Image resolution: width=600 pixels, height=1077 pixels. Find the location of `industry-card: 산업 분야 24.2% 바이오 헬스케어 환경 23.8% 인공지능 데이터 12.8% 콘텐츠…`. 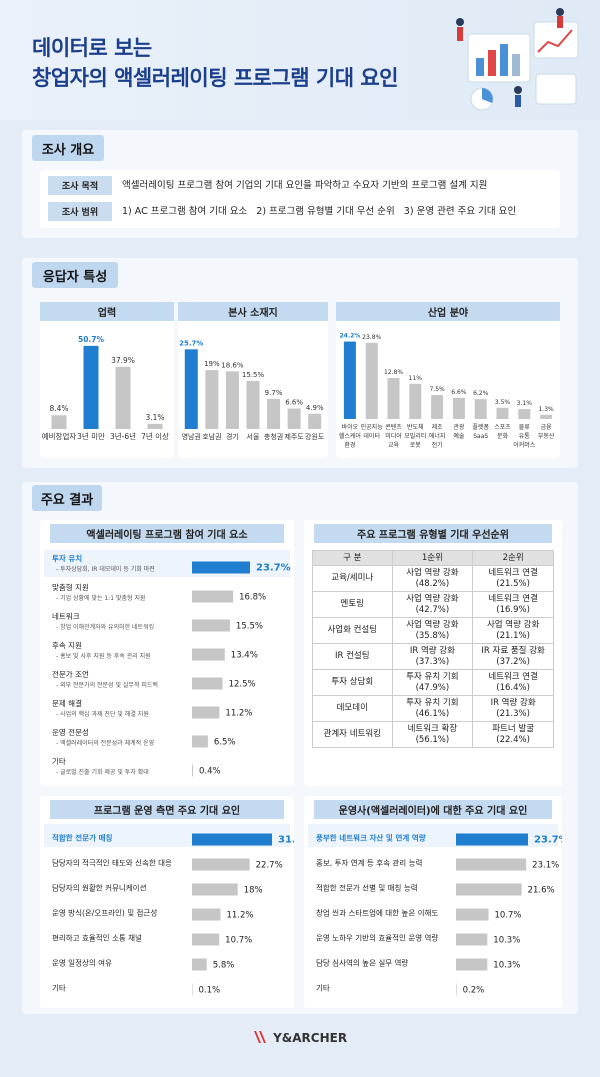

industry-card: 산업 분야 24.2% 바이오 헬스케어 환경 23.8% 인공지능 데이터 12.8% 콘텐츠… is located at coordinates (448, 380).